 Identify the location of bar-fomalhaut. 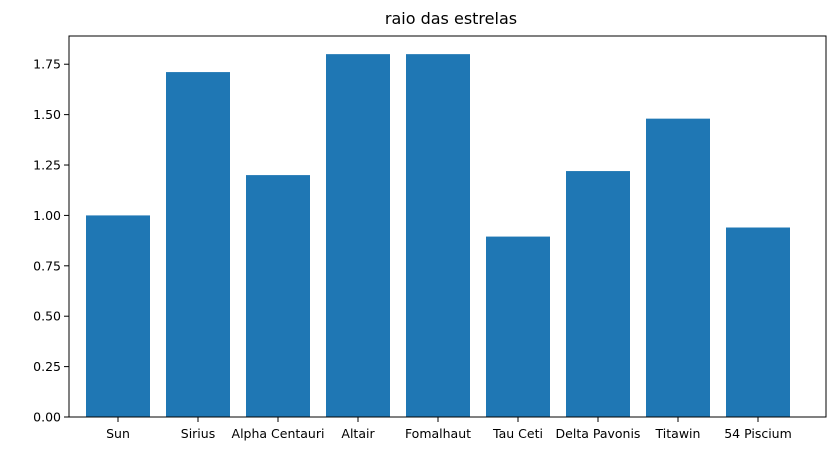
(438, 236).